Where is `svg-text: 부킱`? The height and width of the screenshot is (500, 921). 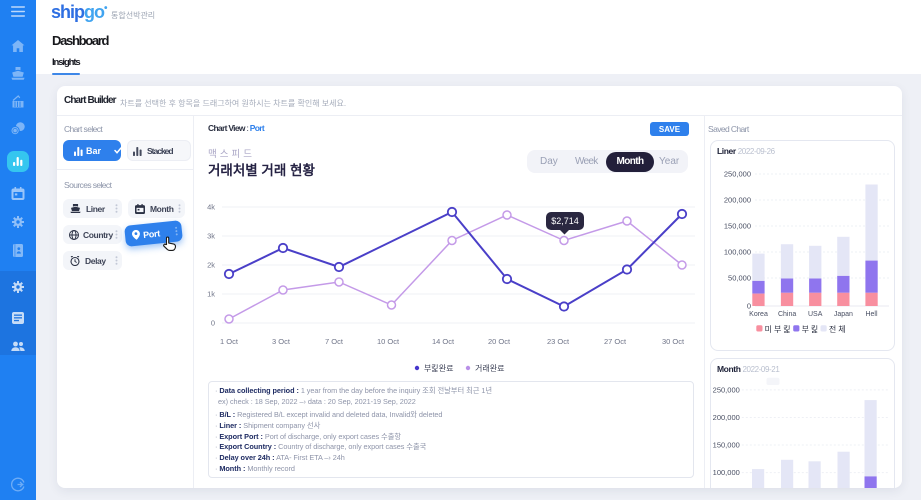 svg-text: 부킱 is located at coordinates (811, 329).